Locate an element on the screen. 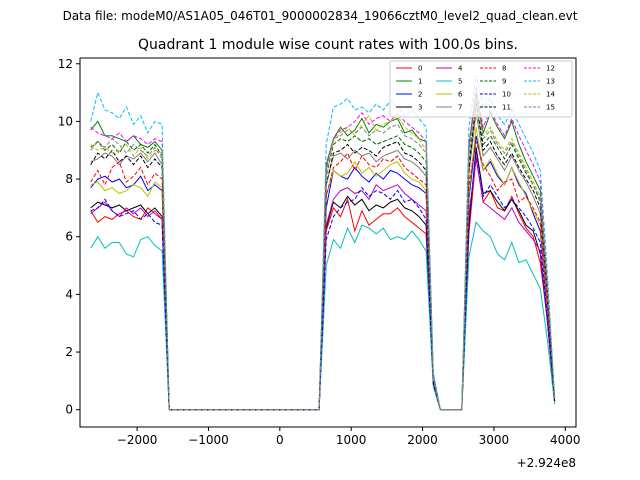 Image resolution: width=640 pixels, height=480 pixels. legend-label-6: 6 is located at coordinates (460, 95).